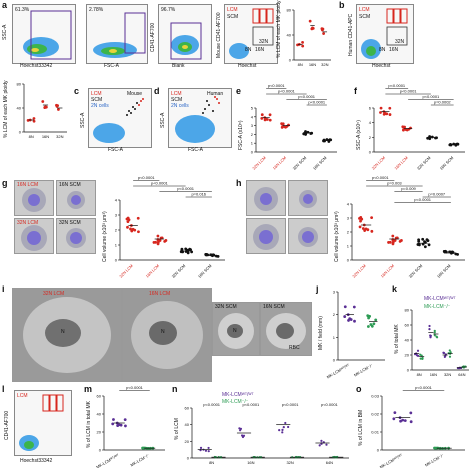 This screenshot has width=474, height=469. I want to click on micro-h1, so click(266, 198).